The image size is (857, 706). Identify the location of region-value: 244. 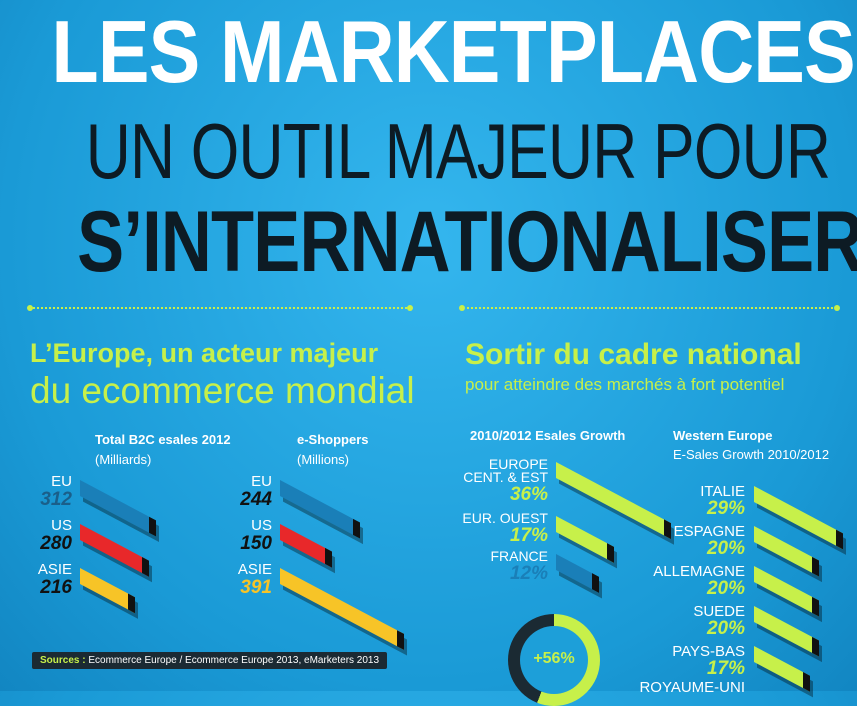
(256, 499).